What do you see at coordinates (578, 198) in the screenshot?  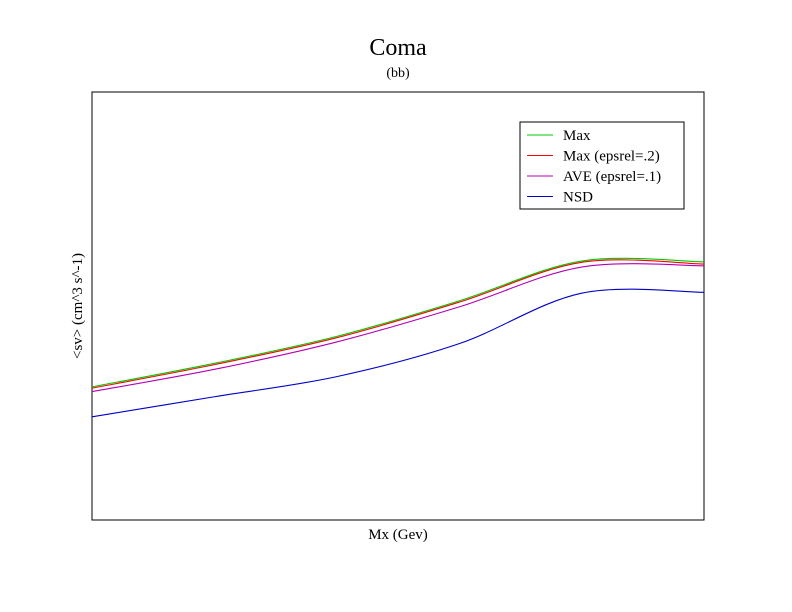 I see `legend-label: NSD` at bounding box center [578, 198].